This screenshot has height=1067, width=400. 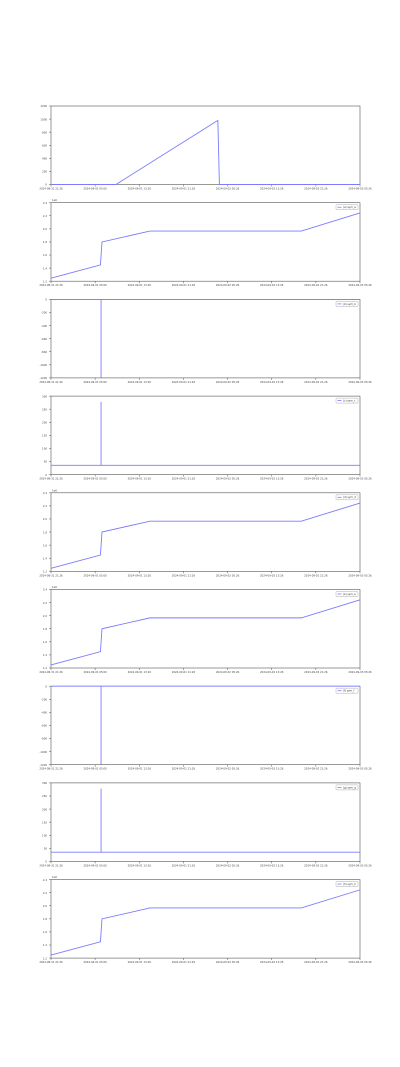 What do you see at coordinates (44, 339) in the screenshot?
I see `y-tick-label: -600` at bounding box center [44, 339].